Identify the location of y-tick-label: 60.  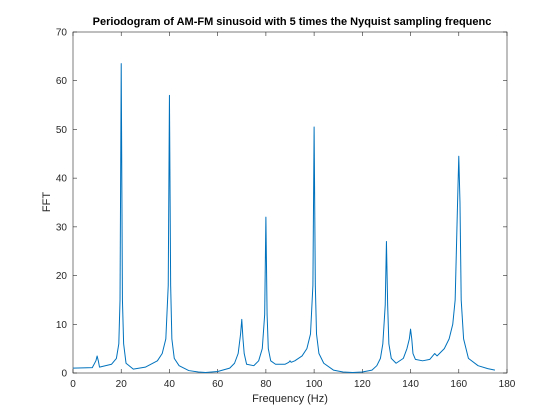
(62, 81).